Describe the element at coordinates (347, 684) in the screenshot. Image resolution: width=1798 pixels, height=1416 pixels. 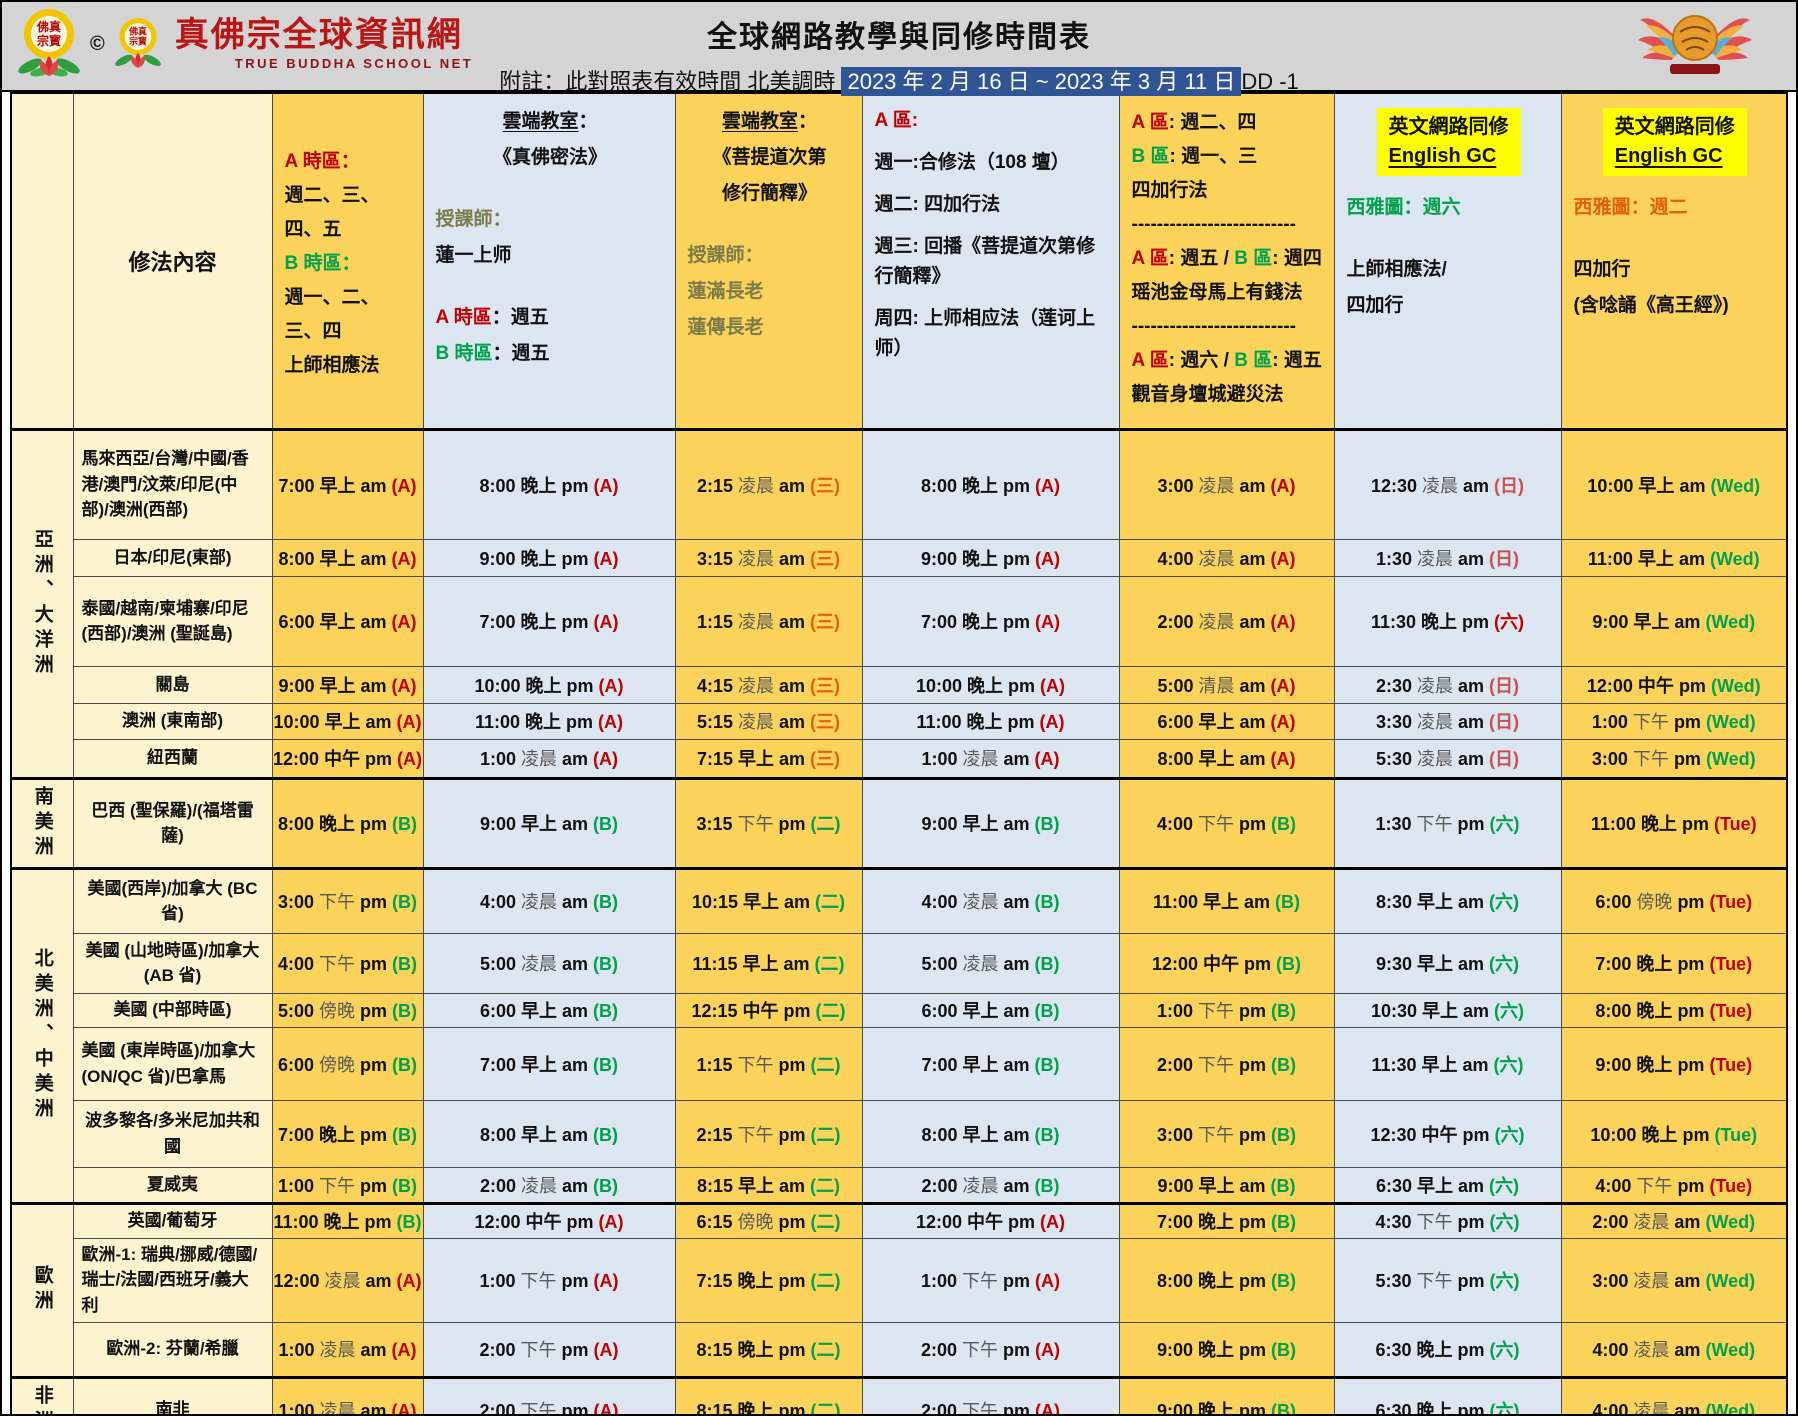
I see `time-cell: 9:00 早上 am (A)` at that location.